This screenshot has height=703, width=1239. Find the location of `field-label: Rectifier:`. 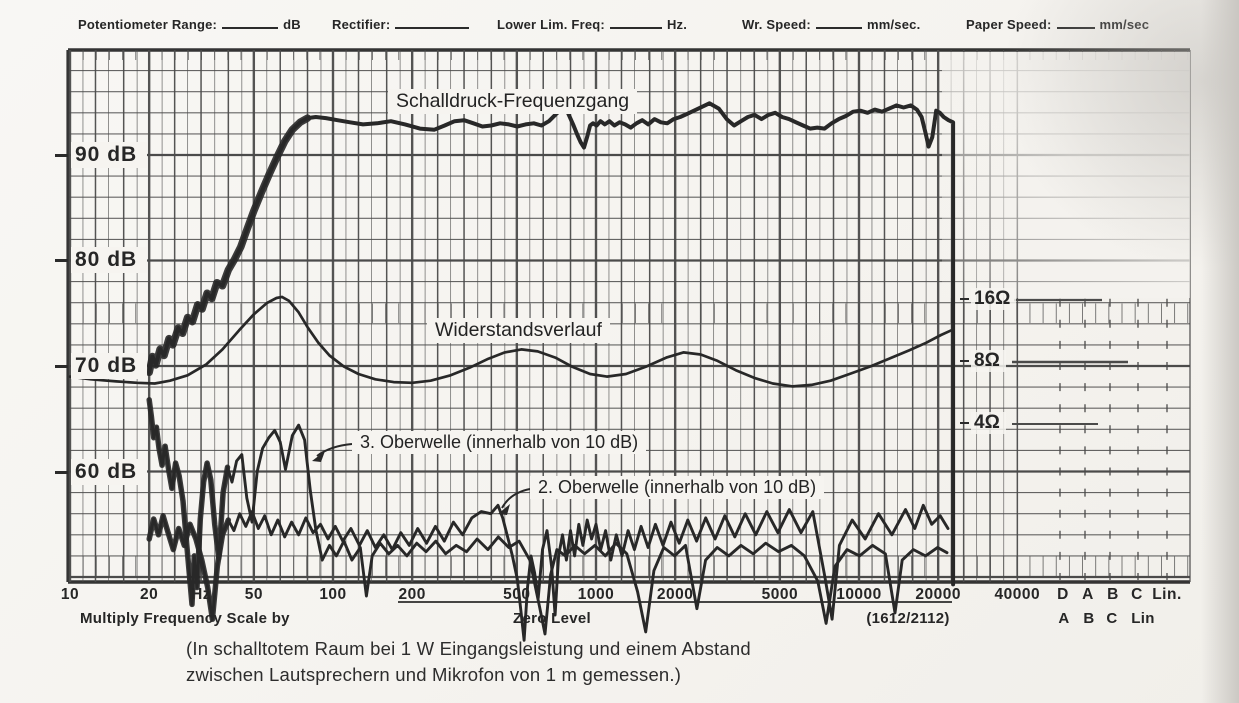

field-label: Rectifier: is located at coordinates (361, 24).